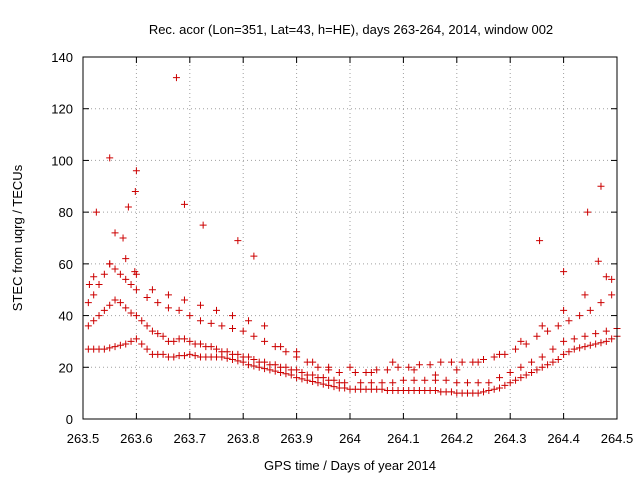 The height and width of the screenshot is (480, 640). What do you see at coordinates (350, 438) in the screenshot?
I see `x-tick-label: 264` at bounding box center [350, 438].